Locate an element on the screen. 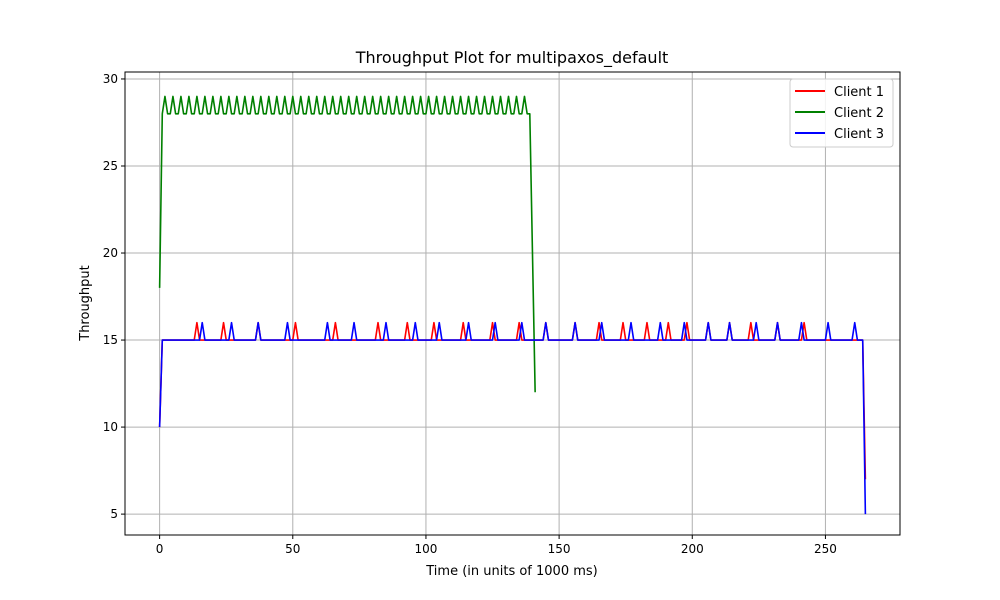 Image resolution: width=1000 pixels, height=600 pixels. legend: Client 1 Client 2 Client 3 is located at coordinates (841, 113).